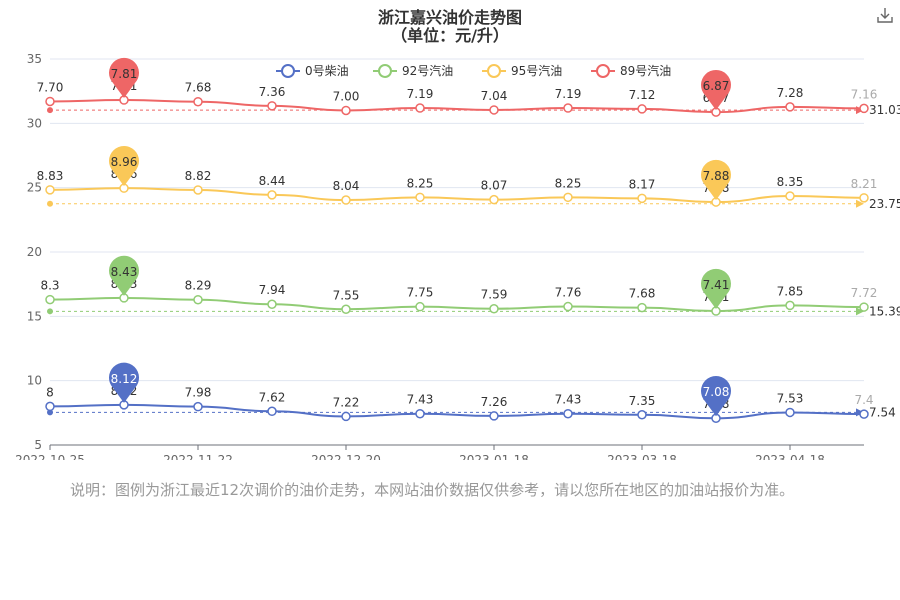 The height and width of the screenshot is (600, 900). I want to click on mark-line-label: 23.75, so click(884, 204).